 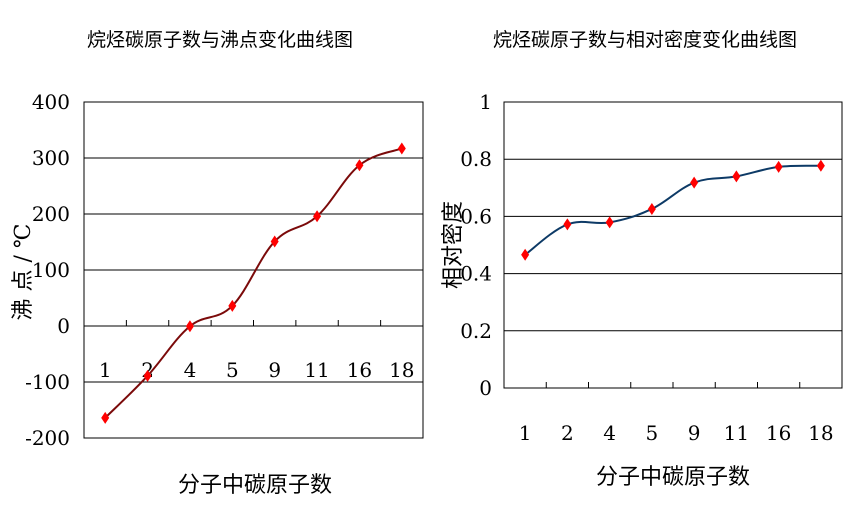 I want to click on density-category-labels: 1 2 4 5 9 11 16 18, so click(x=676, y=433).